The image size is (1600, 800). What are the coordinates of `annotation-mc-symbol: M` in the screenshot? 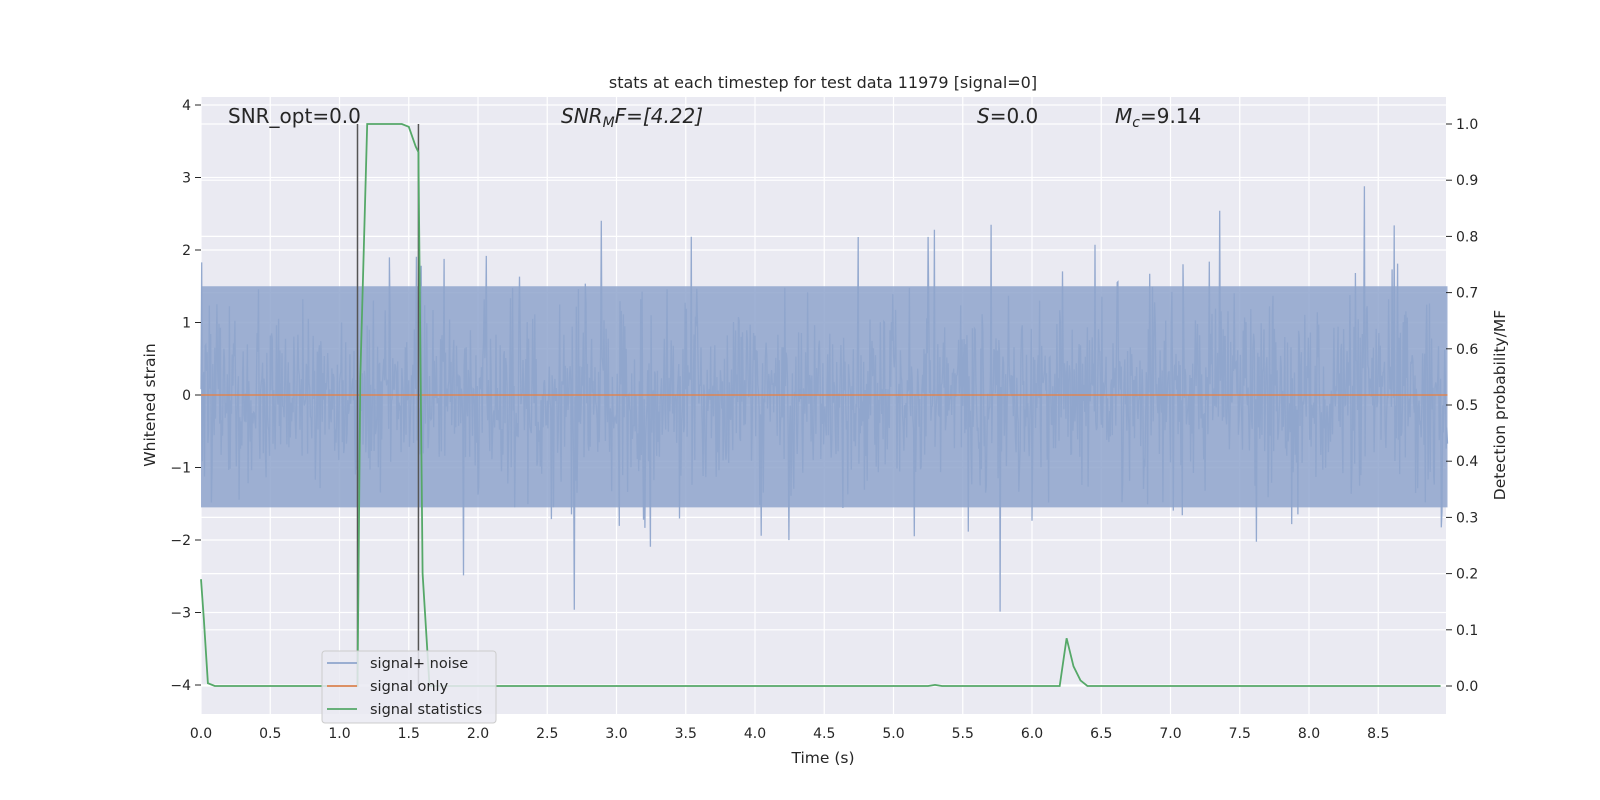 It's located at (1123, 116).